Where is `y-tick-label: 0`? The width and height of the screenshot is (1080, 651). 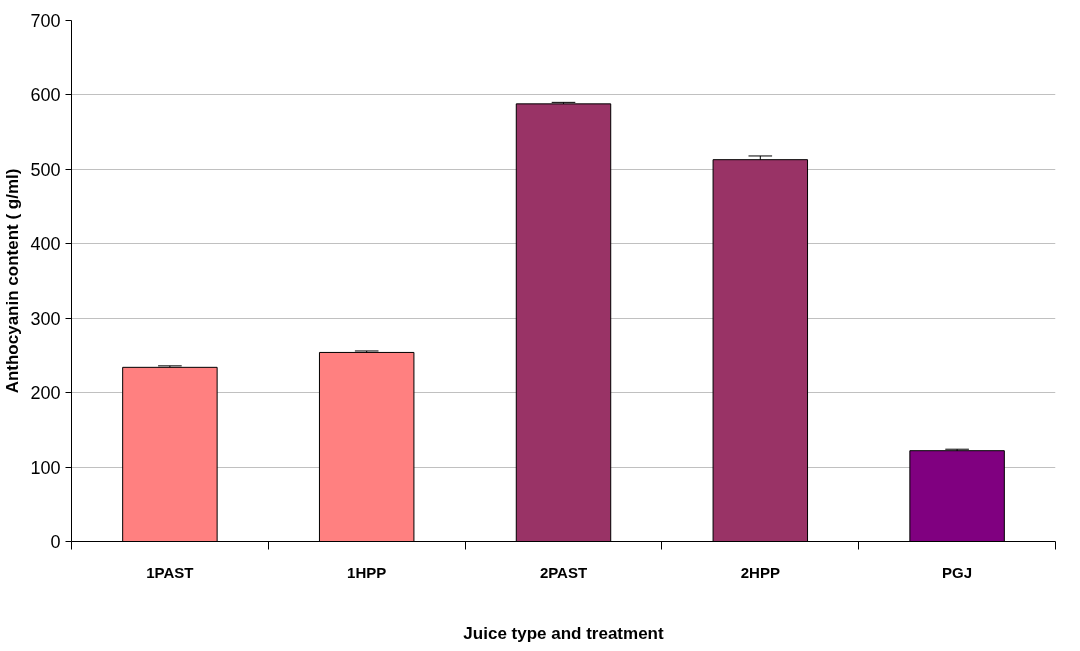 y-tick-label: 0 is located at coordinates (55, 542).